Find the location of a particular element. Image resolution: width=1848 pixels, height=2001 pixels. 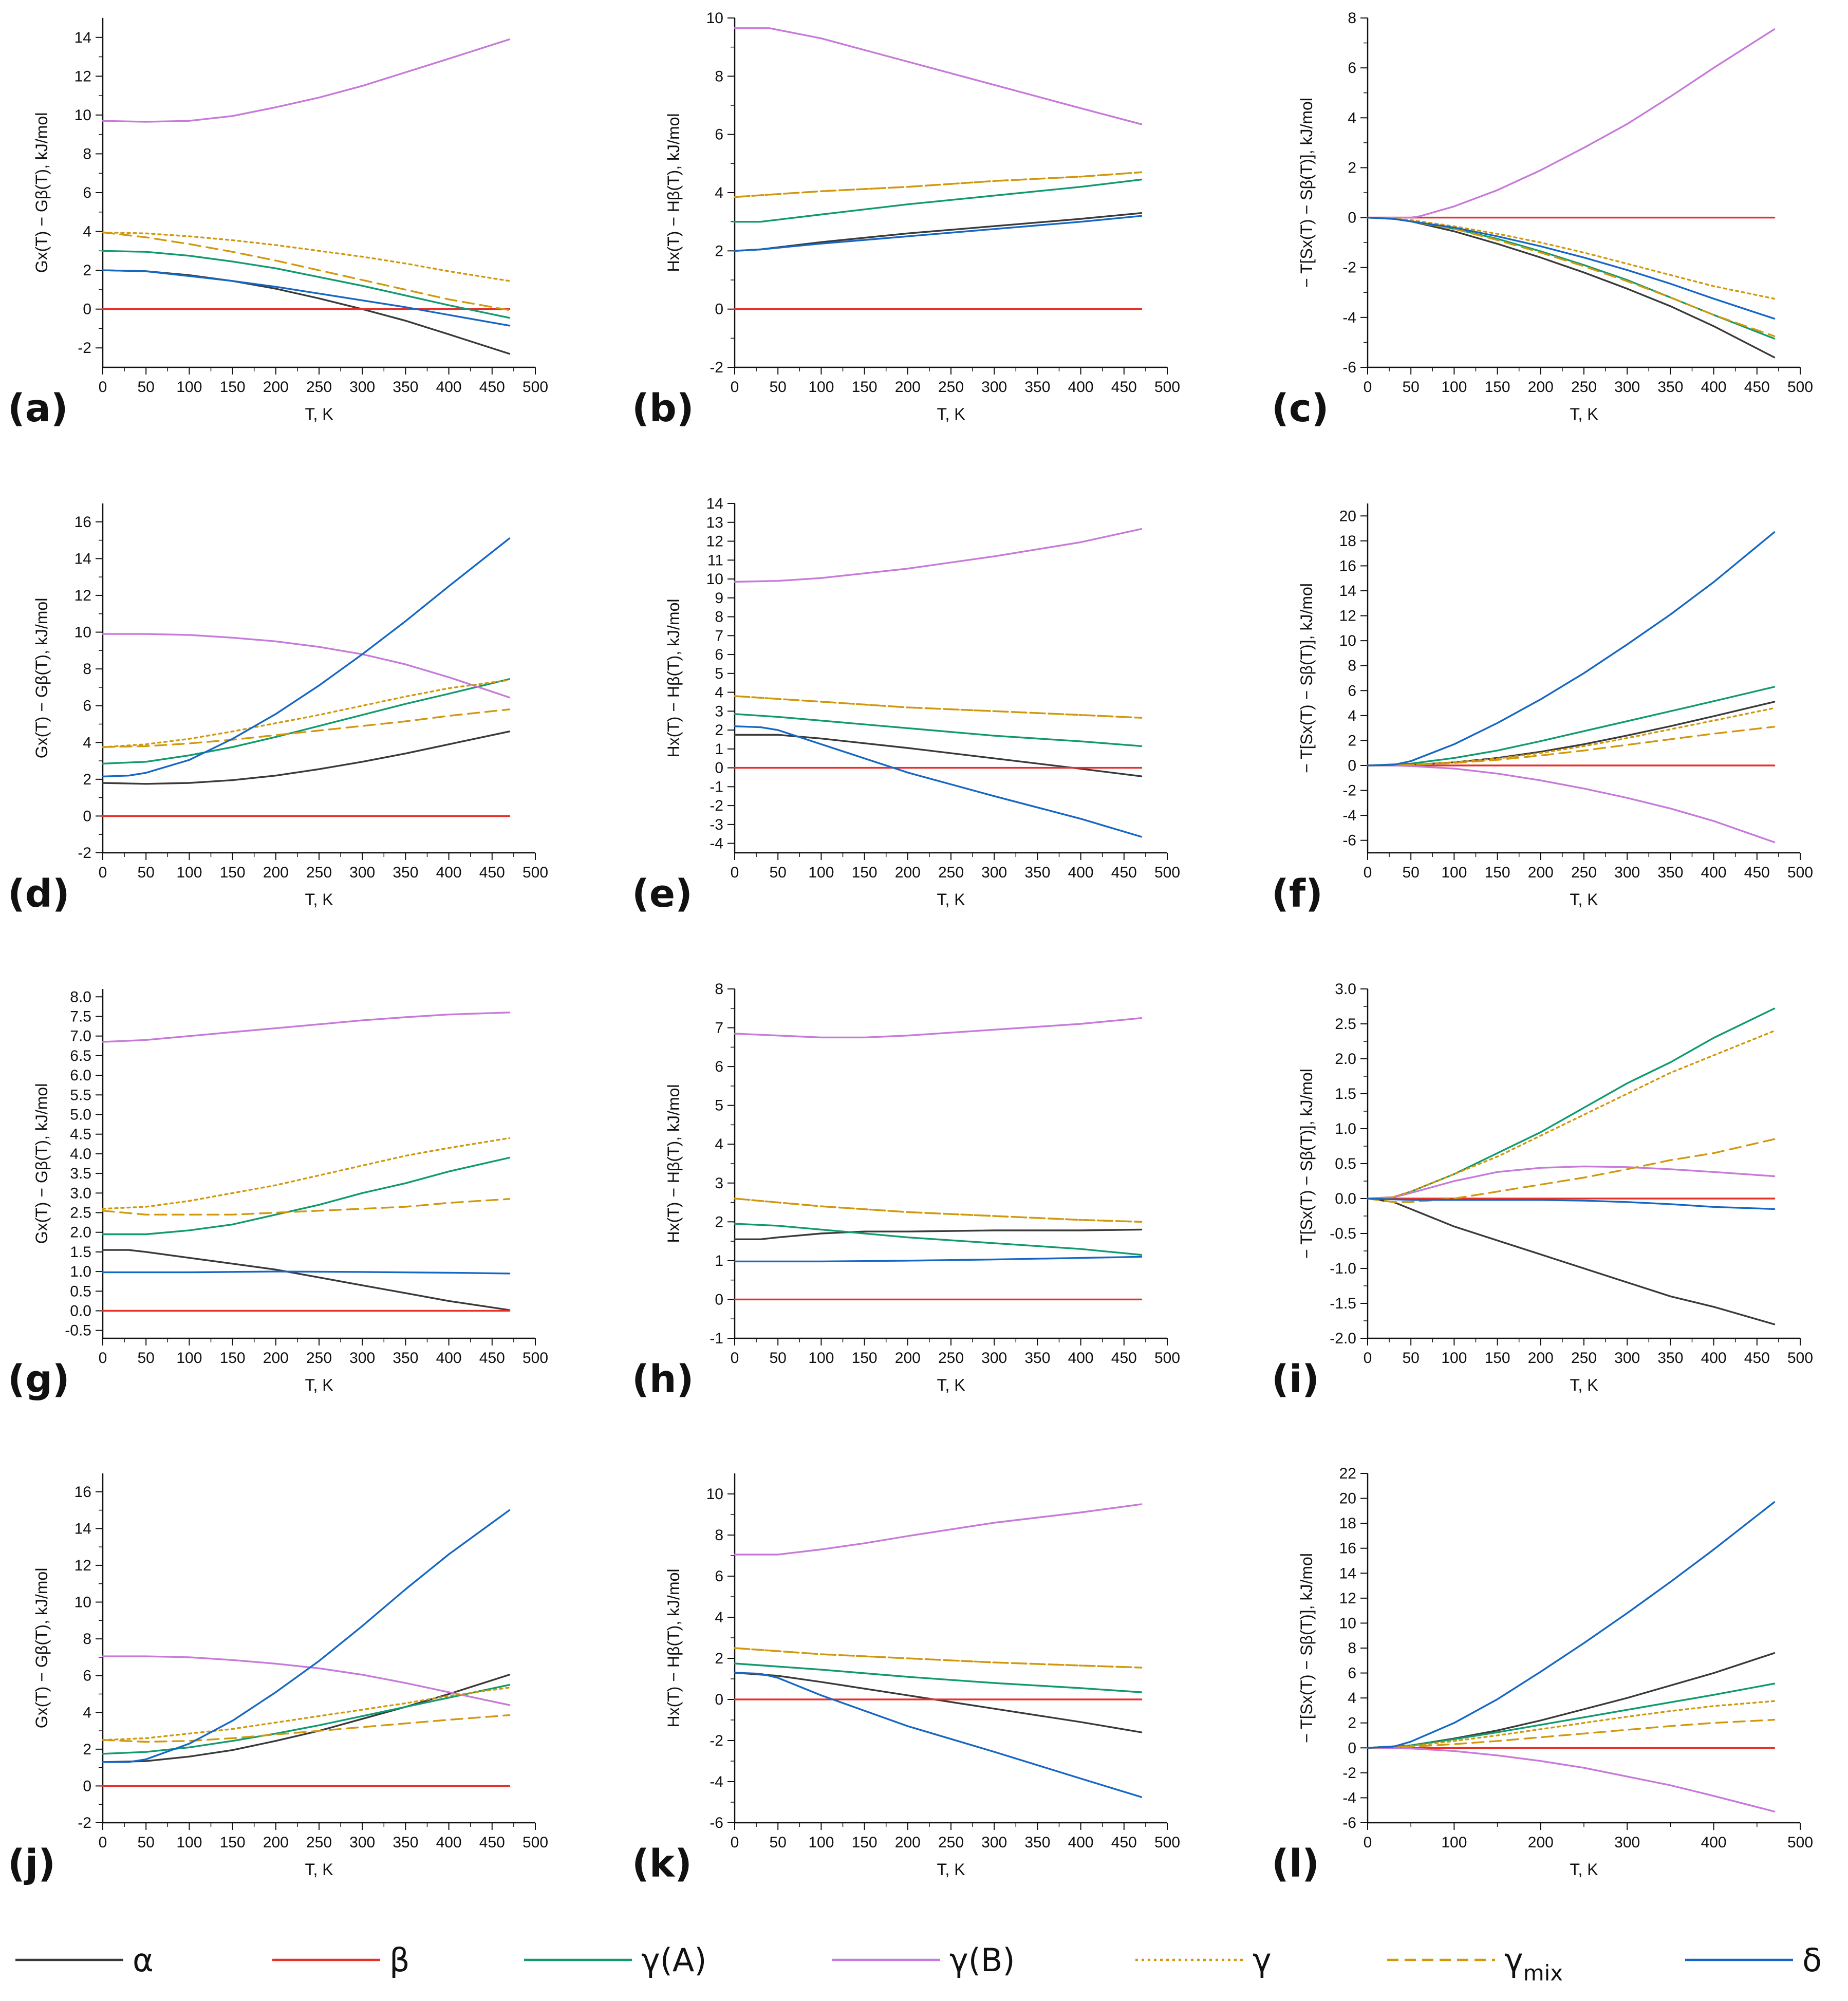

y-tick-label: 5.0 is located at coordinates (80, 1114).